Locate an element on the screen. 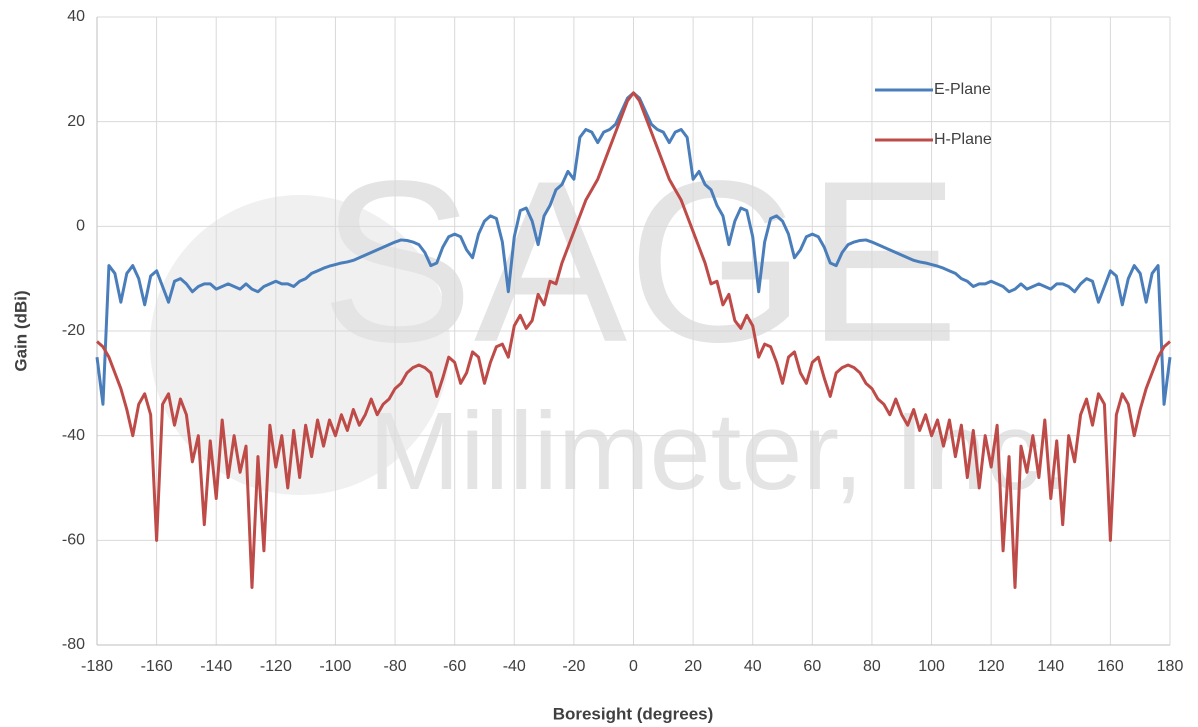 This screenshot has width=1198, height=727. x-tick-label: 120 is located at coordinates (991, 666).